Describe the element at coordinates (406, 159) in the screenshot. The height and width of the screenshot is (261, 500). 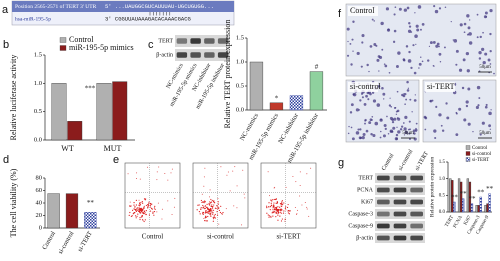
I see `lane-label: si-control` at that location.